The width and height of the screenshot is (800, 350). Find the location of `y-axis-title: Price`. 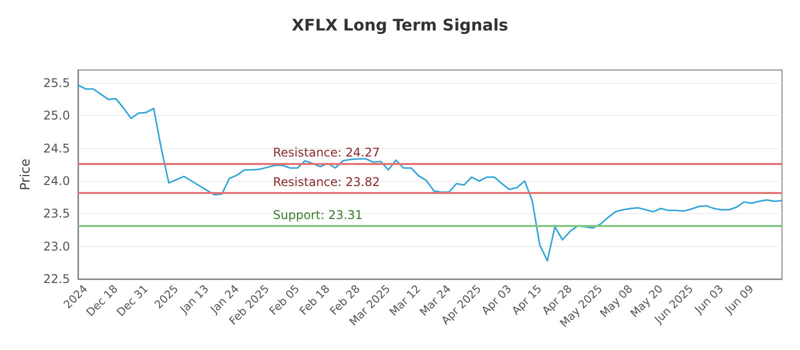

y-axis-title: Price is located at coordinates (26, 174).